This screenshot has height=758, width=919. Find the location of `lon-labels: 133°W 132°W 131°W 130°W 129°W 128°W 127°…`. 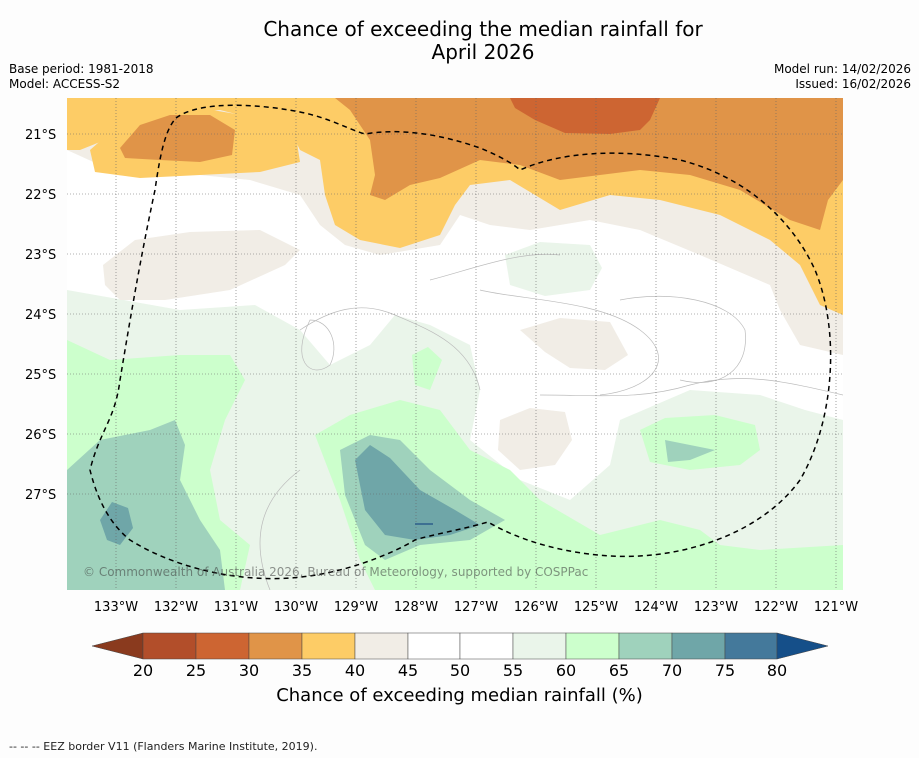

lon-labels: 133°W 132°W 131°W 130°W 129°W 128°W 127°… is located at coordinates (476, 607).